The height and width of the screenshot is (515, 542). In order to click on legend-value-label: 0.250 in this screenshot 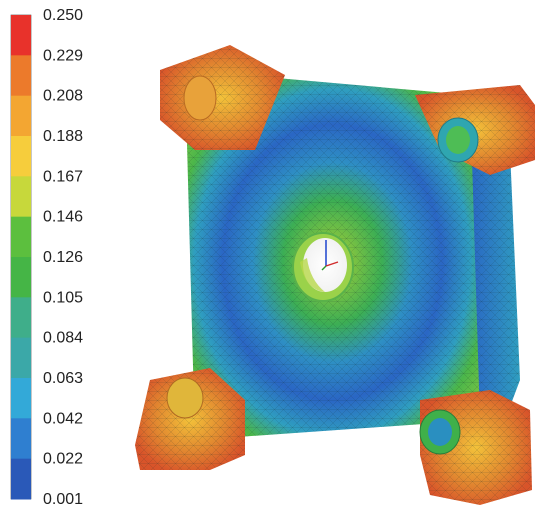, I will do `click(63, 15)`.